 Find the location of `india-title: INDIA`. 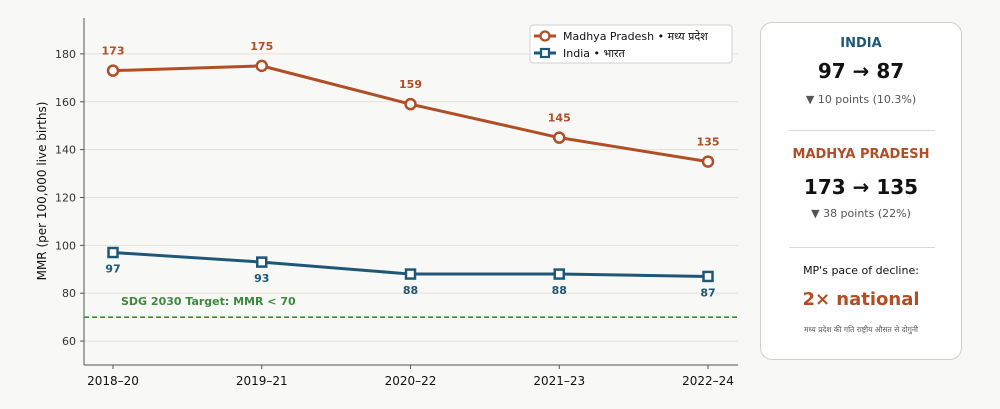

india-title: INDIA is located at coordinates (861, 43).